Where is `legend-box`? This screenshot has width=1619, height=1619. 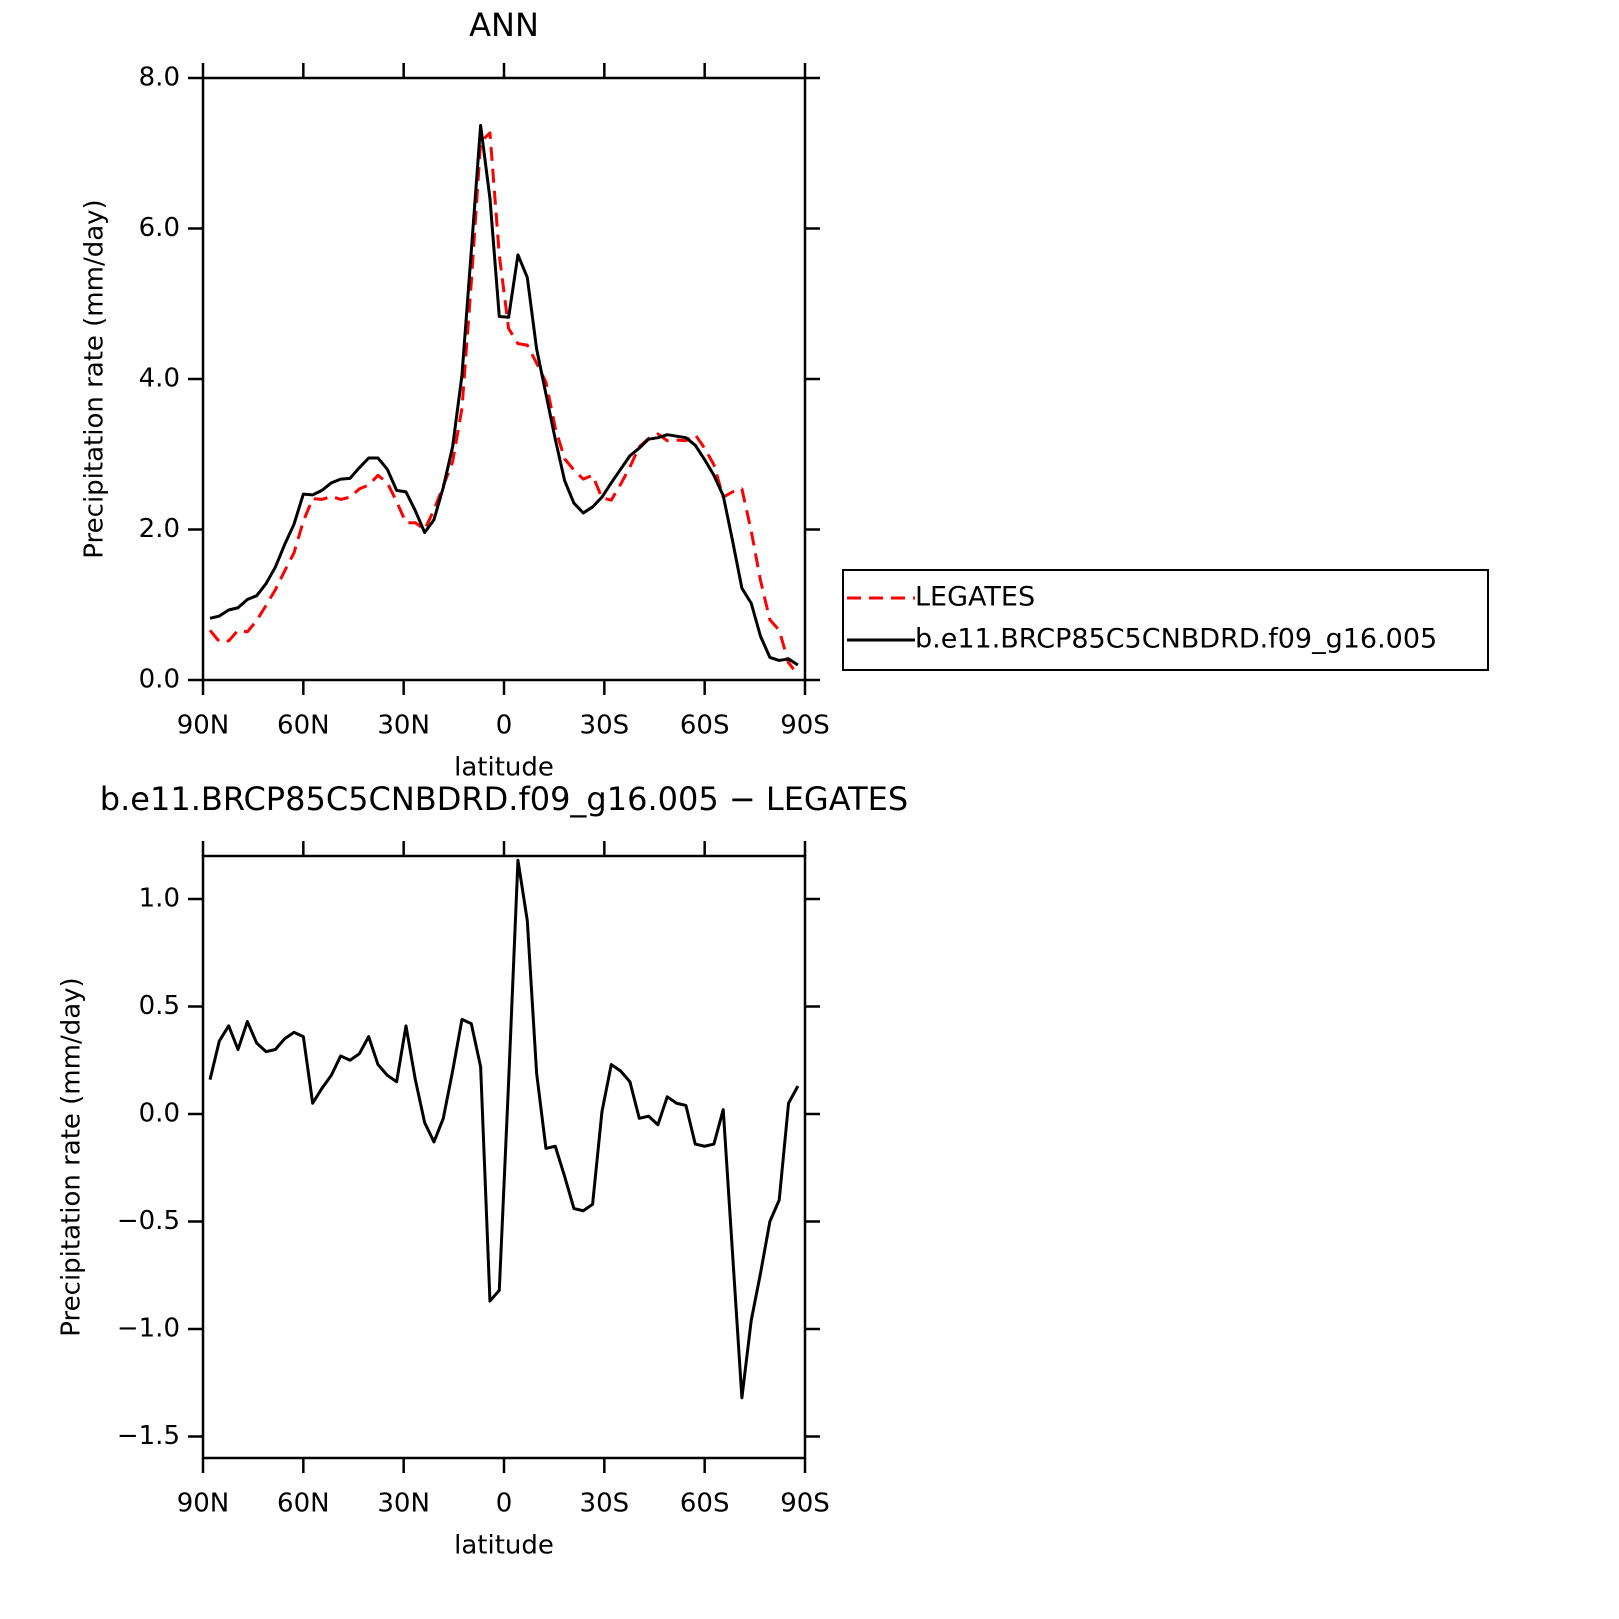
legend-box is located at coordinates (1165, 620).